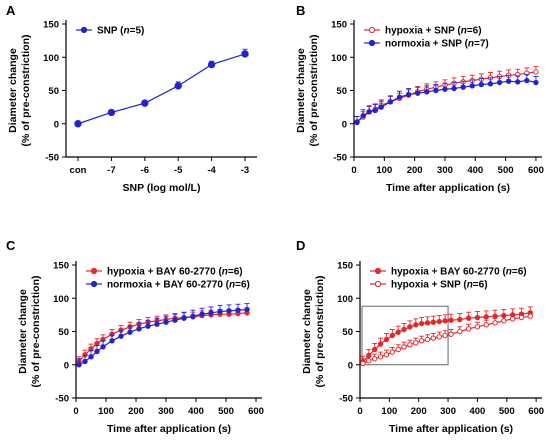 Image resolution: width=550 pixels, height=444 pixels. What do you see at coordinates (11, 245) in the screenshot?
I see `panel-letter: C` at bounding box center [11, 245].